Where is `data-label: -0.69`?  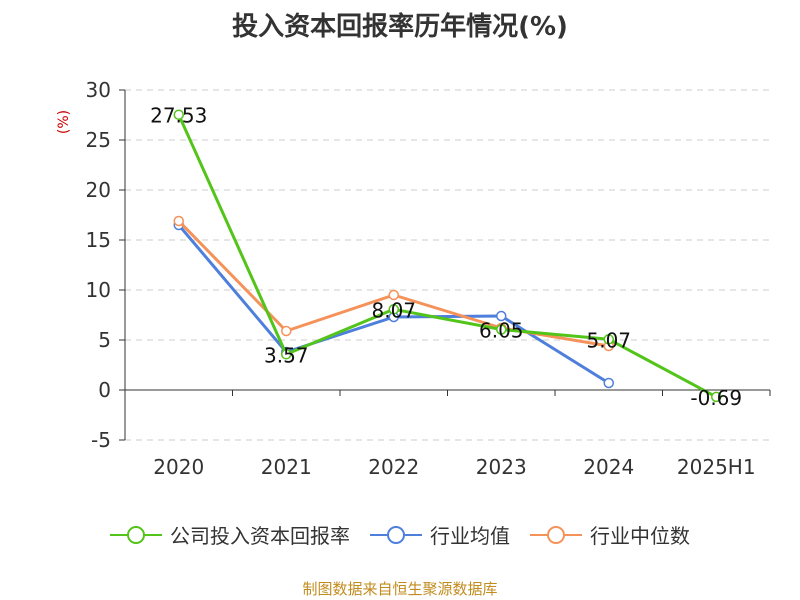 data-label: -0.69 is located at coordinates (716, 398).